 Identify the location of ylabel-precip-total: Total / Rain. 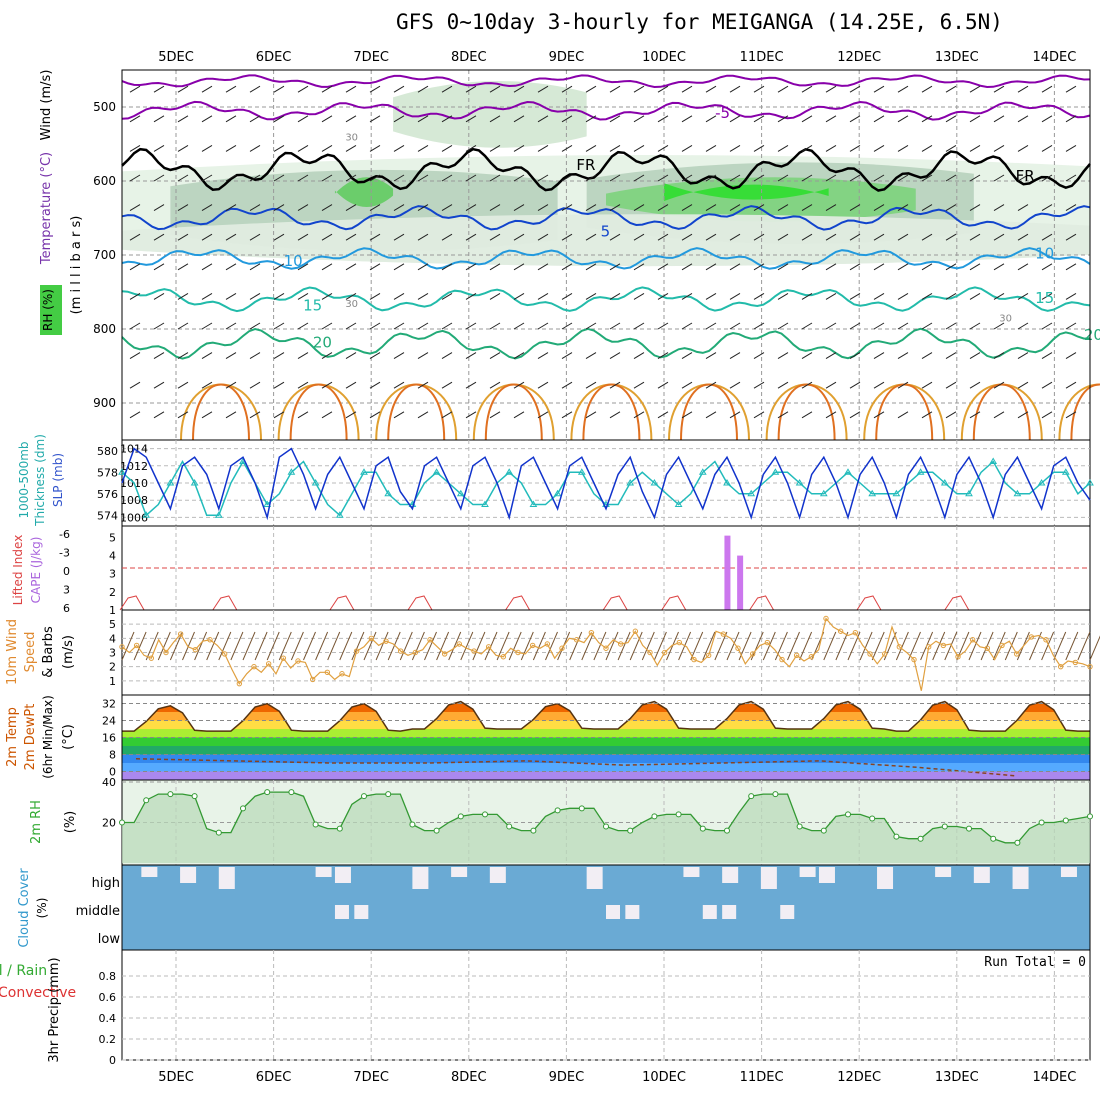
(23, 971).